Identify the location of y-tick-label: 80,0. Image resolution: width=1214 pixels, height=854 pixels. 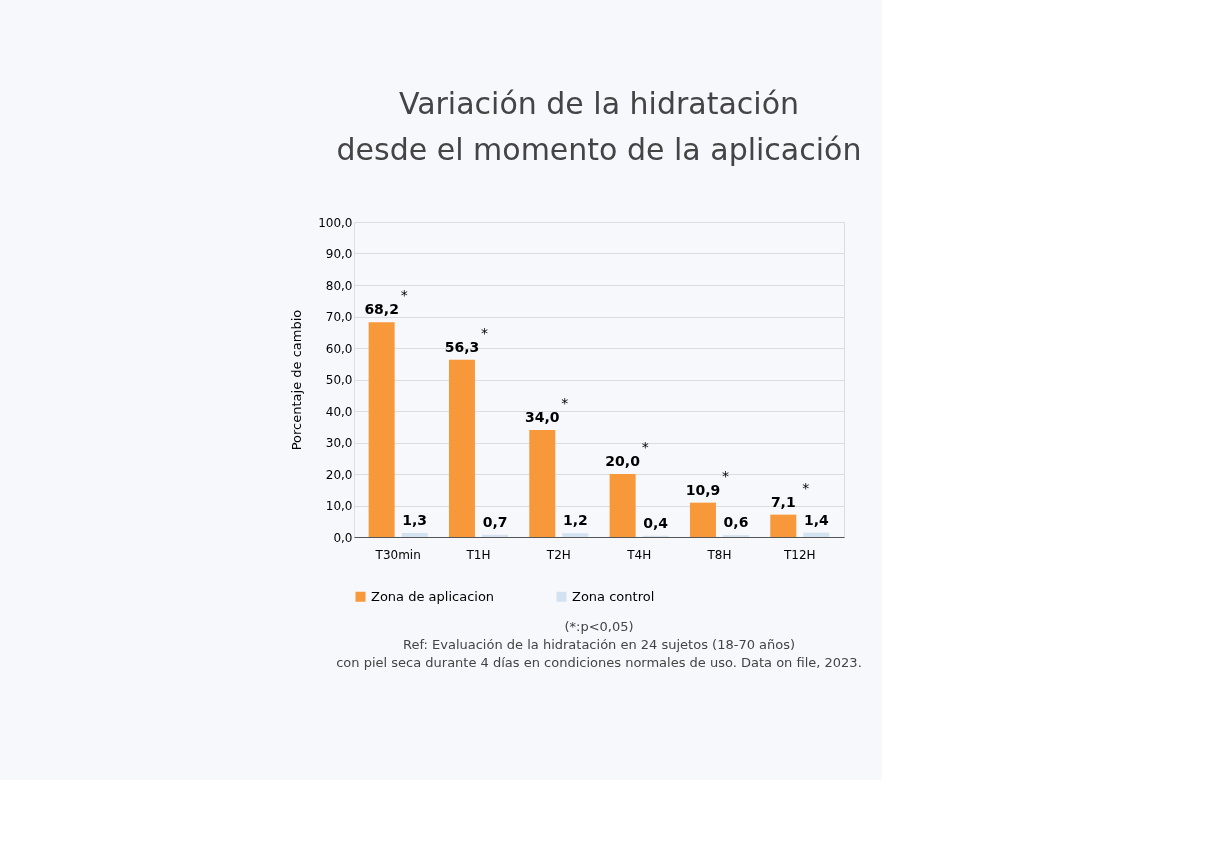
(339, 285).